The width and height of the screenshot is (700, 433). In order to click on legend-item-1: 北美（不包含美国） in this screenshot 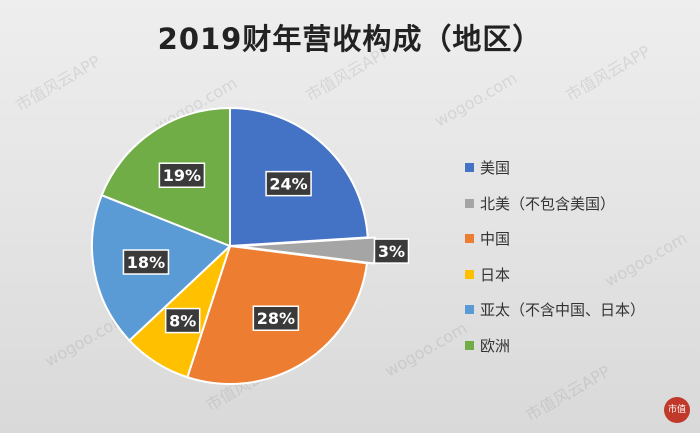, I will do `click(555, 204)`.